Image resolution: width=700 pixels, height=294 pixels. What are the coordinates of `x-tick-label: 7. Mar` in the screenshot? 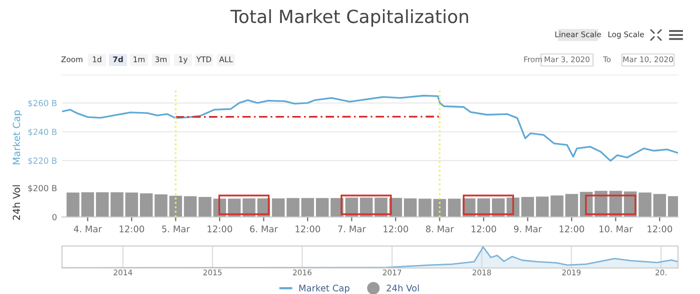 It's located at (352, 229).